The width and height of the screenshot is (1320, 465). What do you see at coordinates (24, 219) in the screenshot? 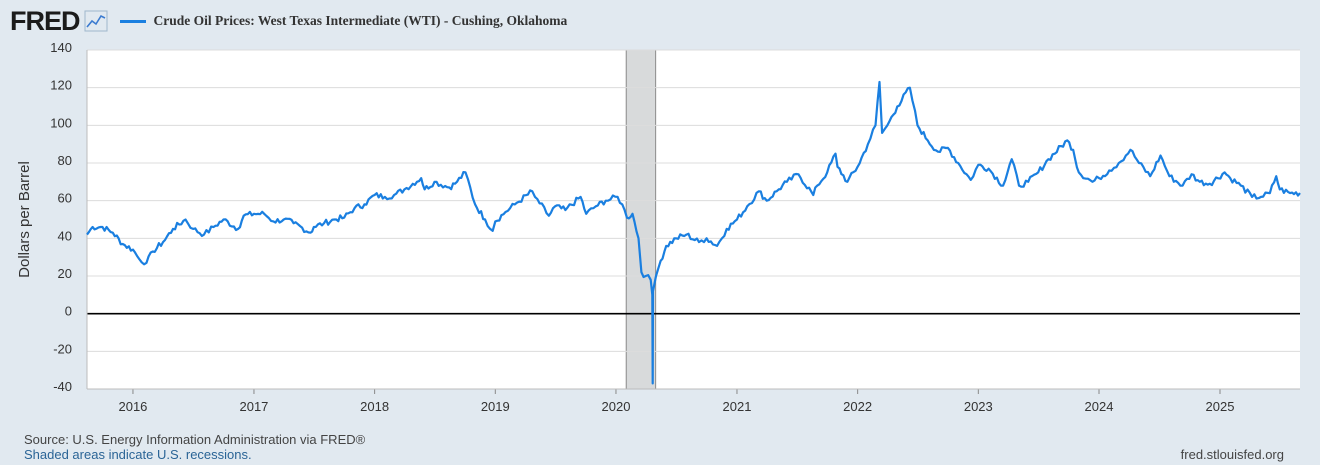
I see `y-axis-label: Dollars per Barrel` at bounding box center [24, 219].